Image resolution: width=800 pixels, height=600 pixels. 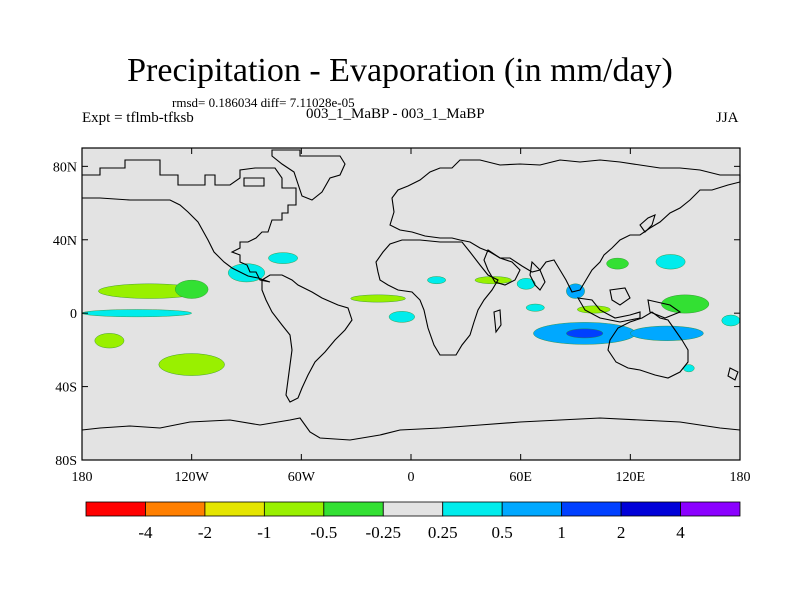 What do you see at coordinates (502, 267) in the screenshot?
I see `coast-arabia` at bounding box center [502, 267].